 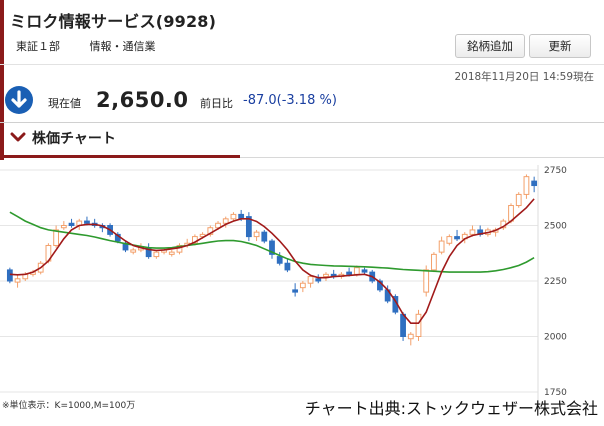 I want to click on accent-bar, so click(x=2, y=80).